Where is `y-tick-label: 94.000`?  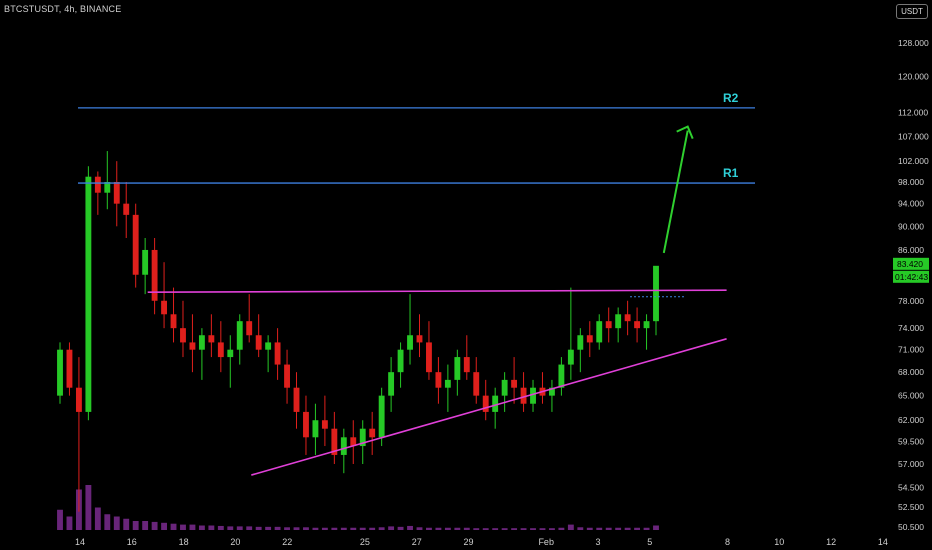
y-tick-label: 94.000 is located at coordinates (911, 204).